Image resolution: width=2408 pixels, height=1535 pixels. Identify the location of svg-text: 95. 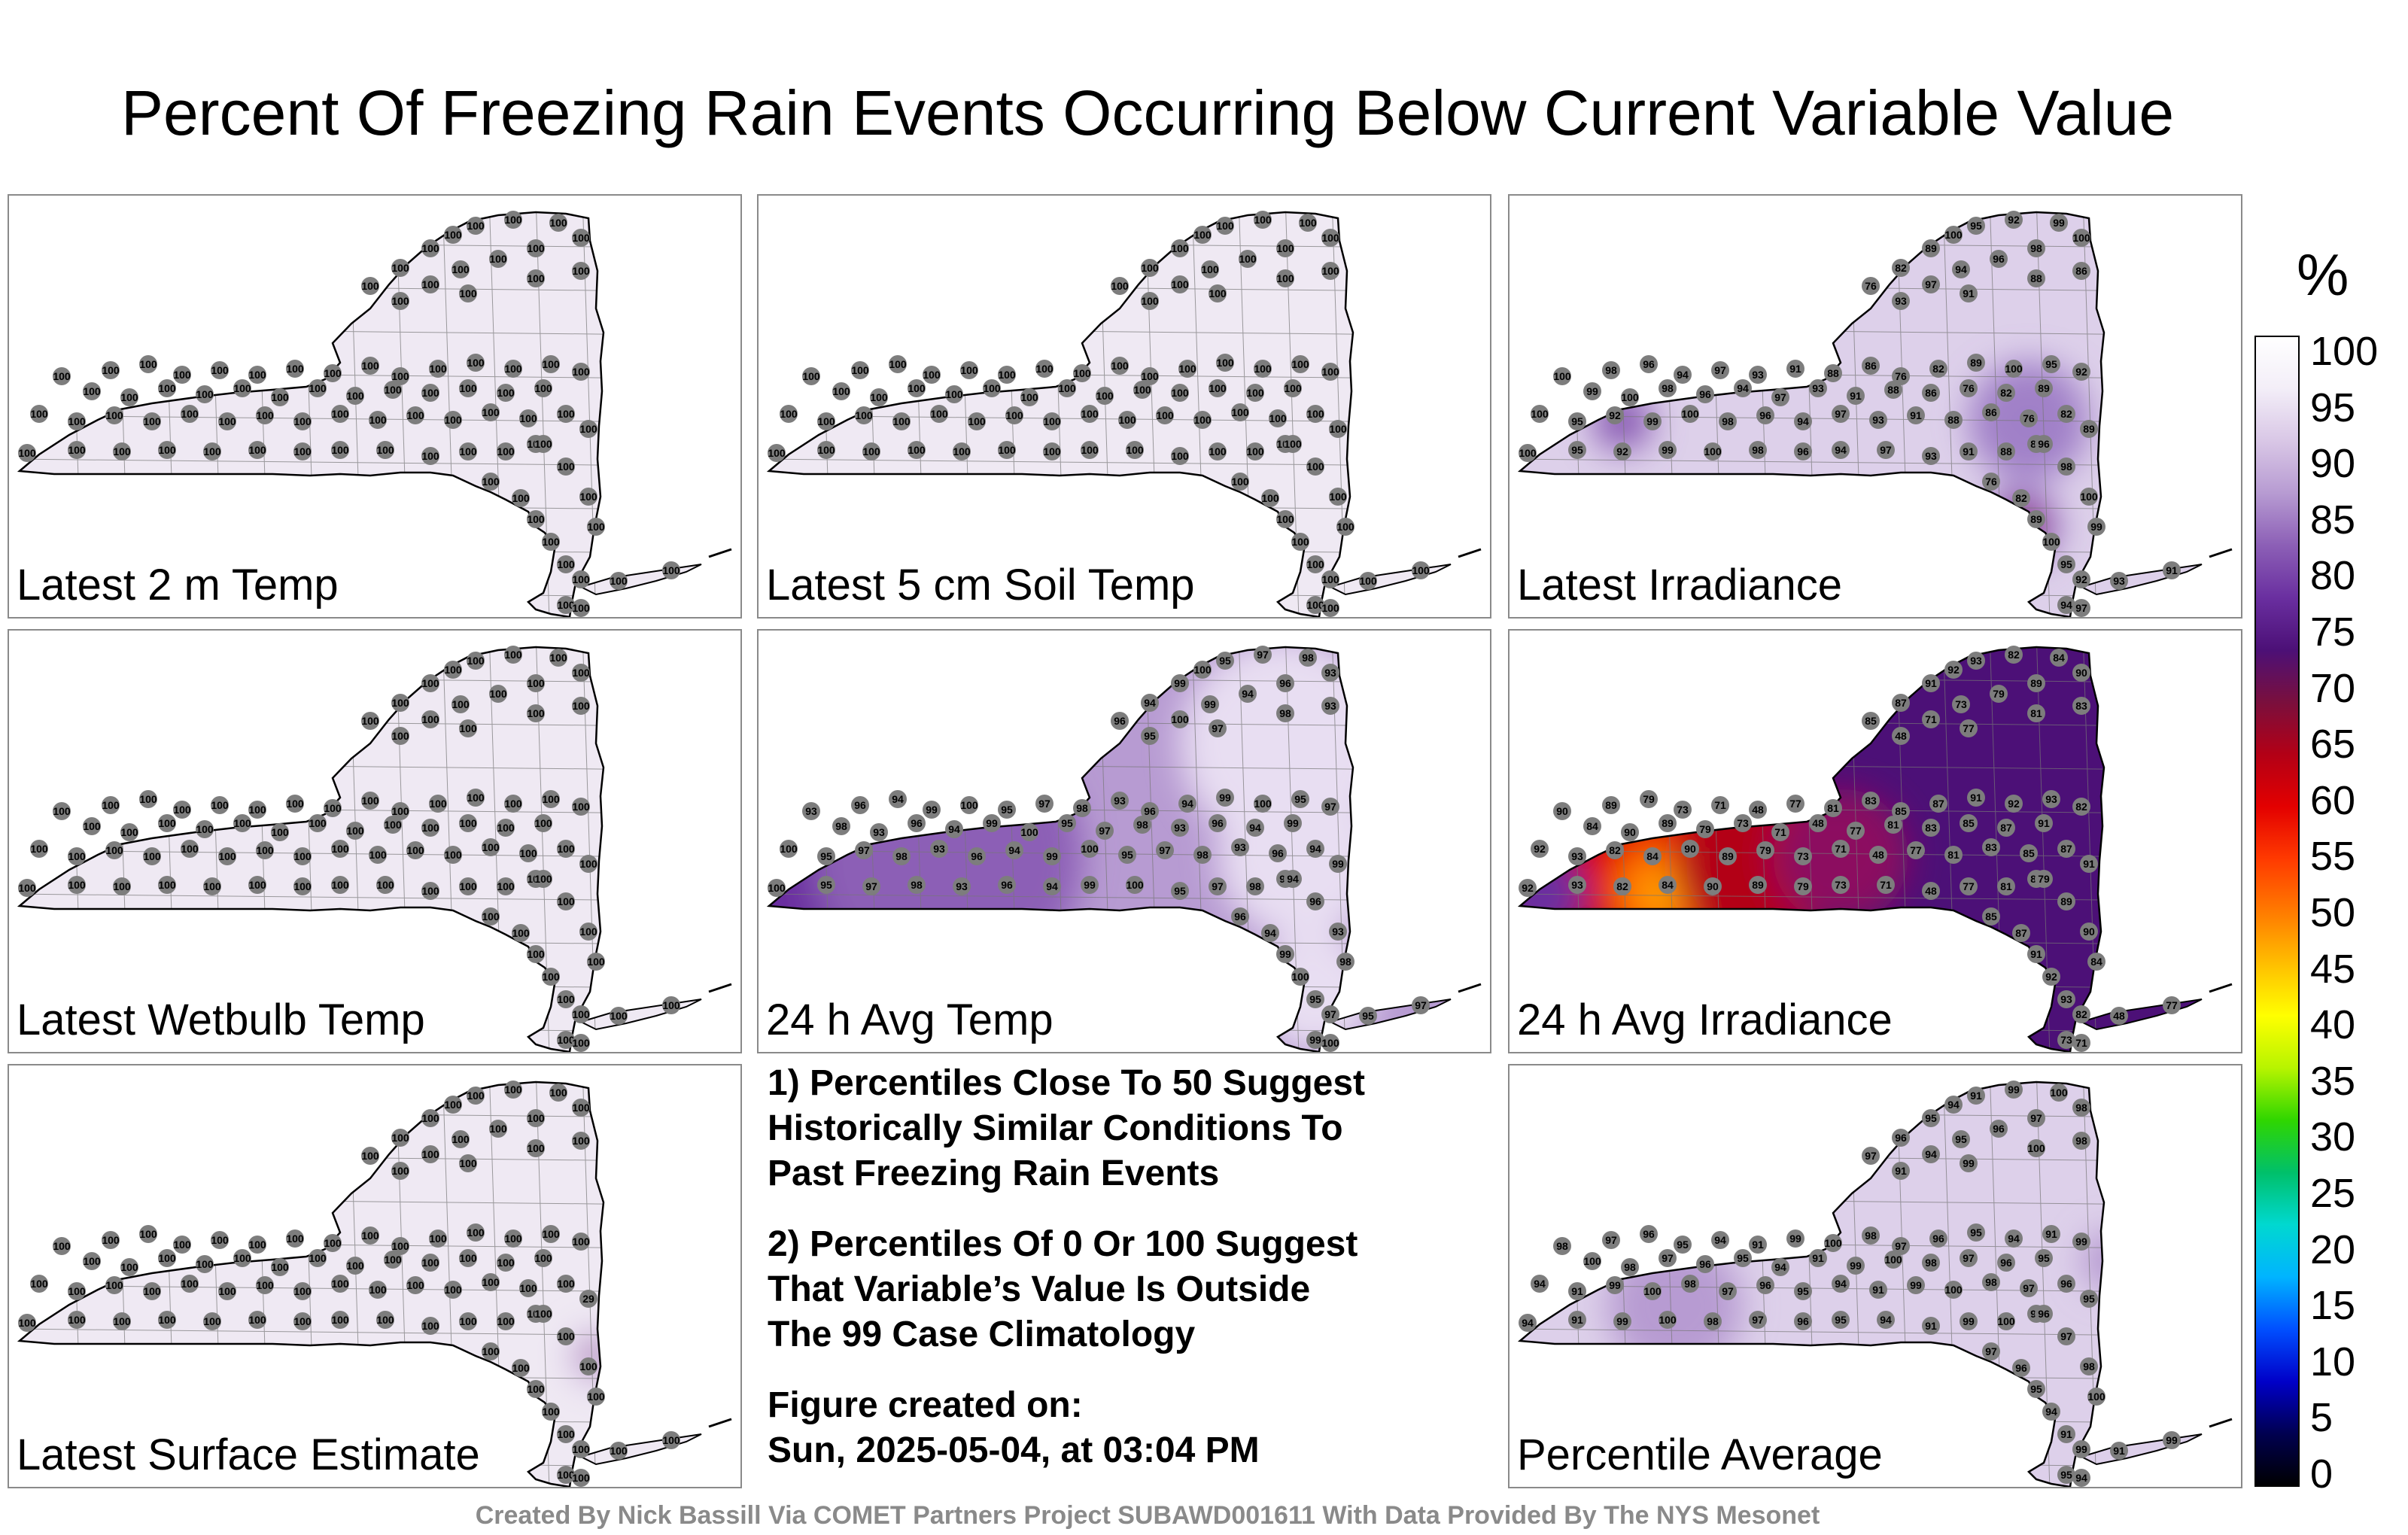
(1976, 1232).